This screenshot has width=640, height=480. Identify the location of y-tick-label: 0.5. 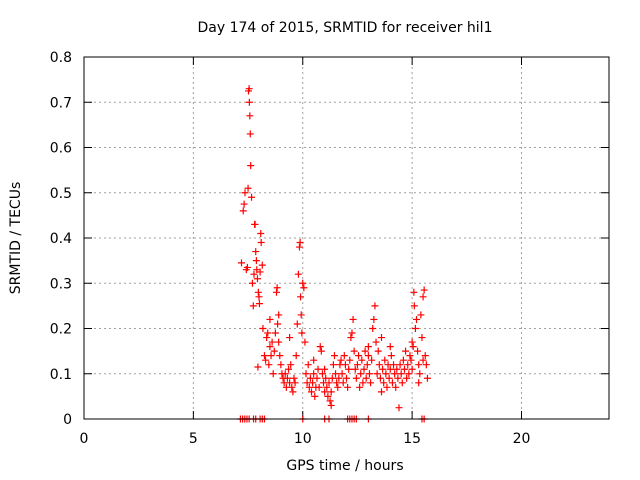
(61, 194).